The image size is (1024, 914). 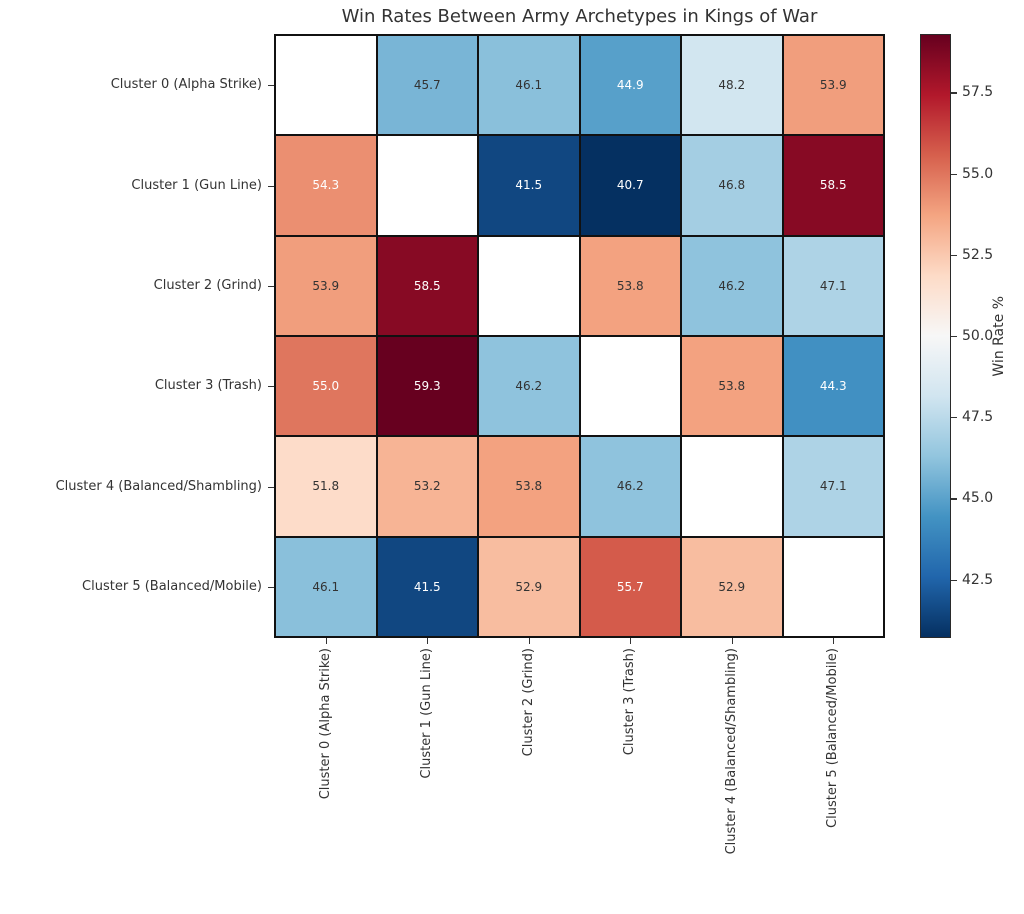 What do you see at coordinates (427, 185) in the screenshot?
I see `heatmap-cell-r1c1` at bounding box center [427, 185].